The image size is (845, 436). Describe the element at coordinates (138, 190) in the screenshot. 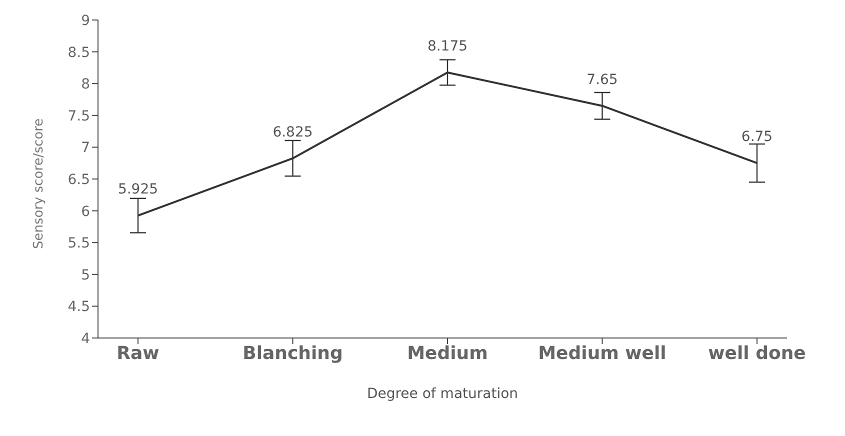

I see `data-label: 5.925` at that location.